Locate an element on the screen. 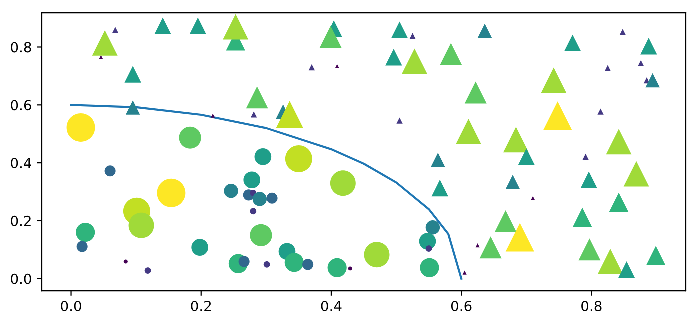  y-tick-label: 0.6 is located at coordinates (21, 105).